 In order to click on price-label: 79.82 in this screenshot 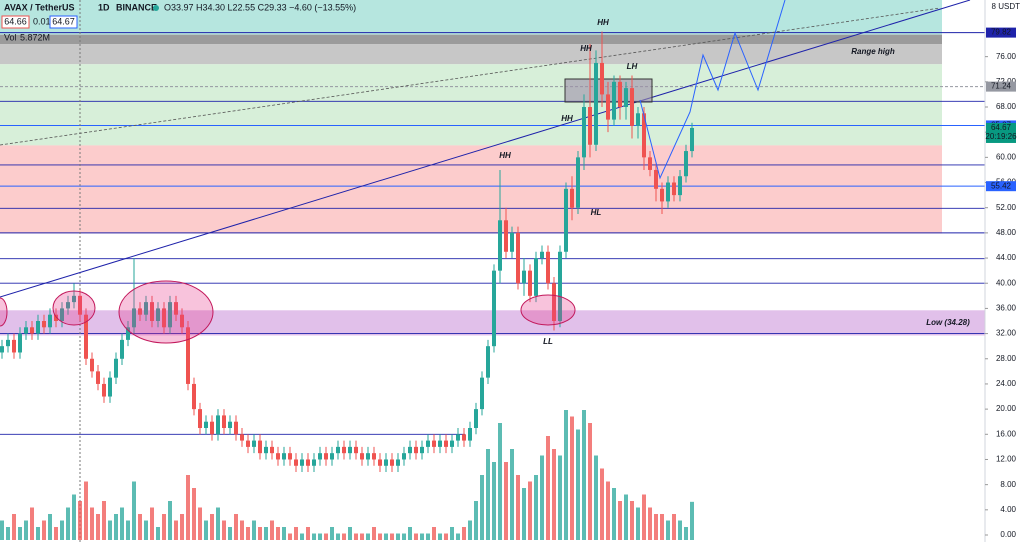, I will do `click(1001, 32)`.